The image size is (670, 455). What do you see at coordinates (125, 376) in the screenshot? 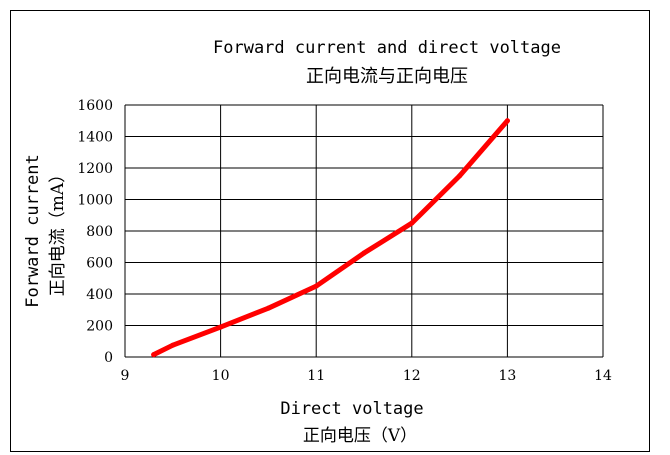
I see `x-tick-label: 9` at bounding box center [125, 376].